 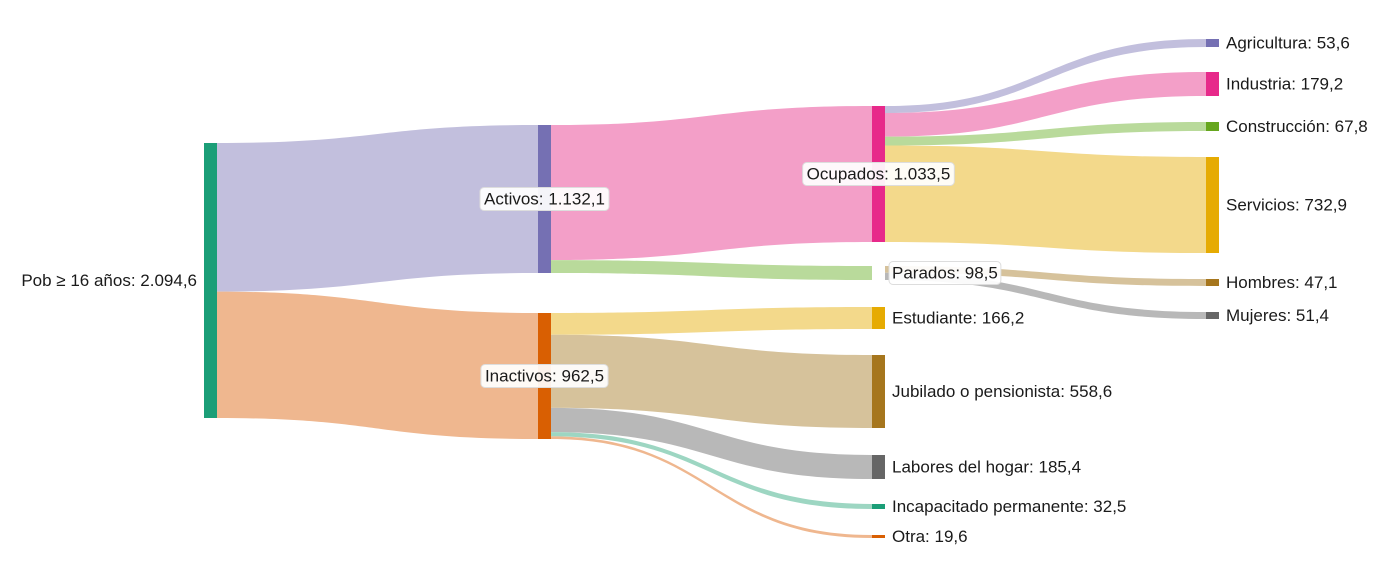 What do you see at coordinates (878, 506) in the screenshot?
I see `node-incapacitado` at bounding box center [878, 506].